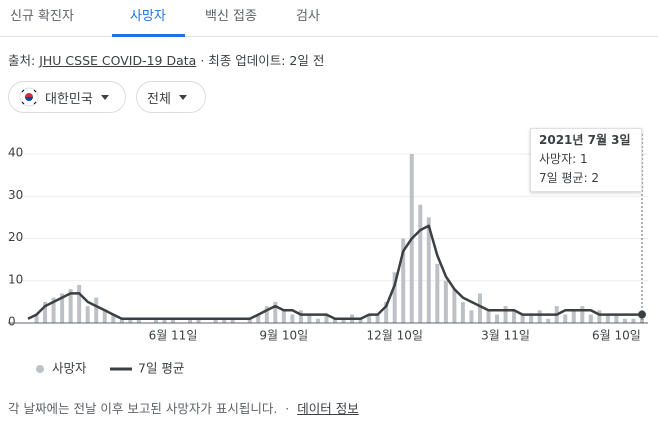 The image size is (658, 428). I want to click on y-tick-label: 20, so click(15, 237).